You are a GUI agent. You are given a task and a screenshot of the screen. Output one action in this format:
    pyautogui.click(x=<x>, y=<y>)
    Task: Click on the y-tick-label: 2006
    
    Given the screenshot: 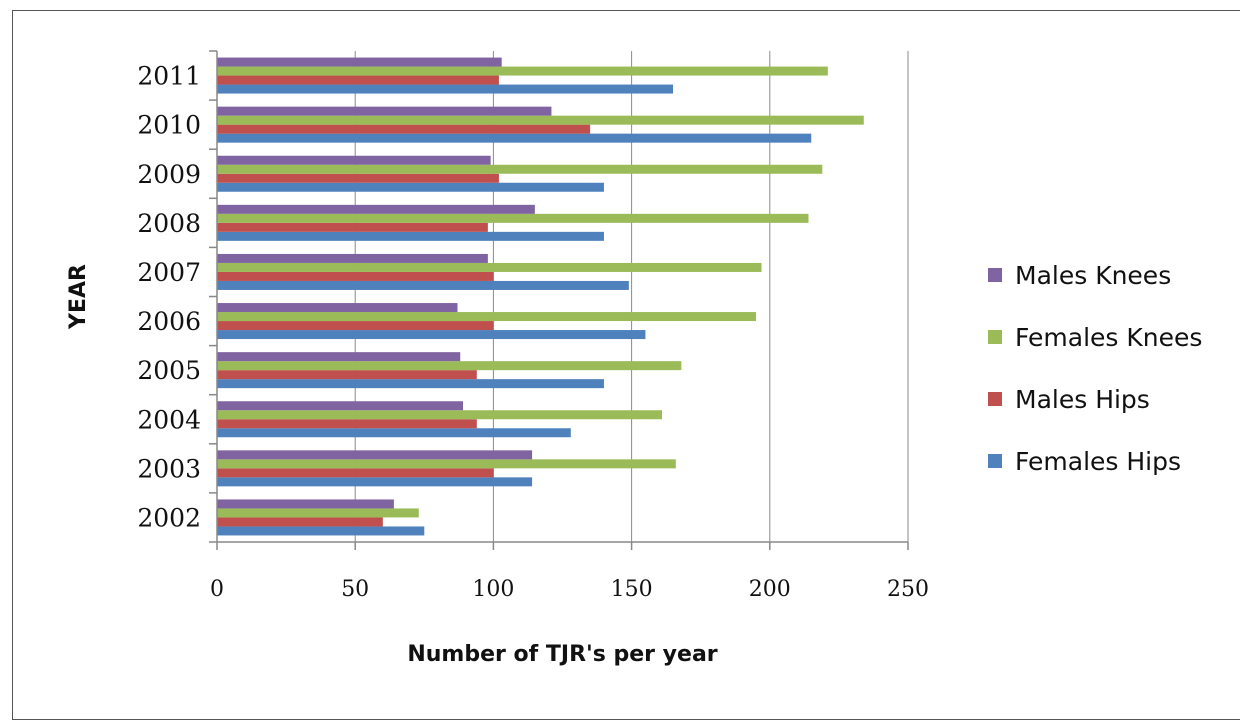 What is the action you would take?
    pyautogui.click(x=169, y=321)
    